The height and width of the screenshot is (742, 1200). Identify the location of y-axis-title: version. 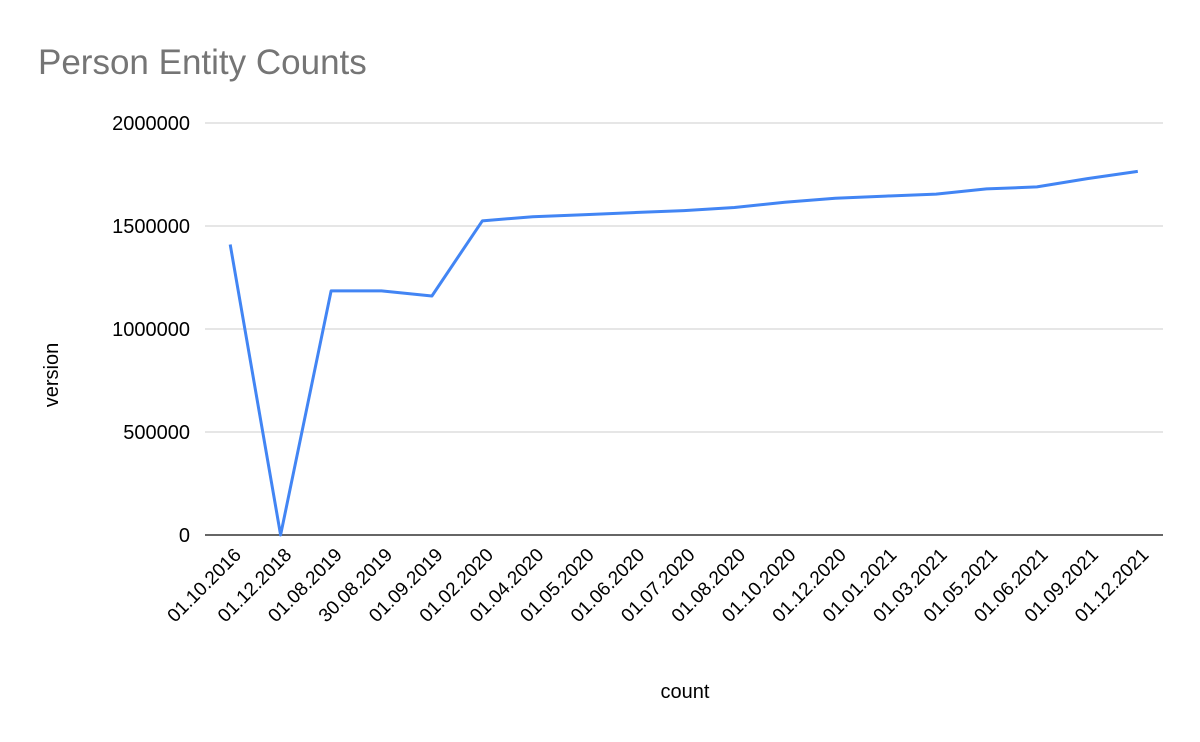
(52, 375).